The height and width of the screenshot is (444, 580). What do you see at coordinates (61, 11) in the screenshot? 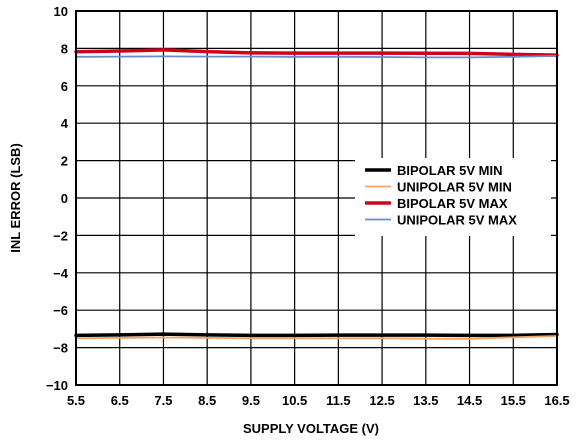
I see `y-tick-label: 10` at bounding box center [61, 11].